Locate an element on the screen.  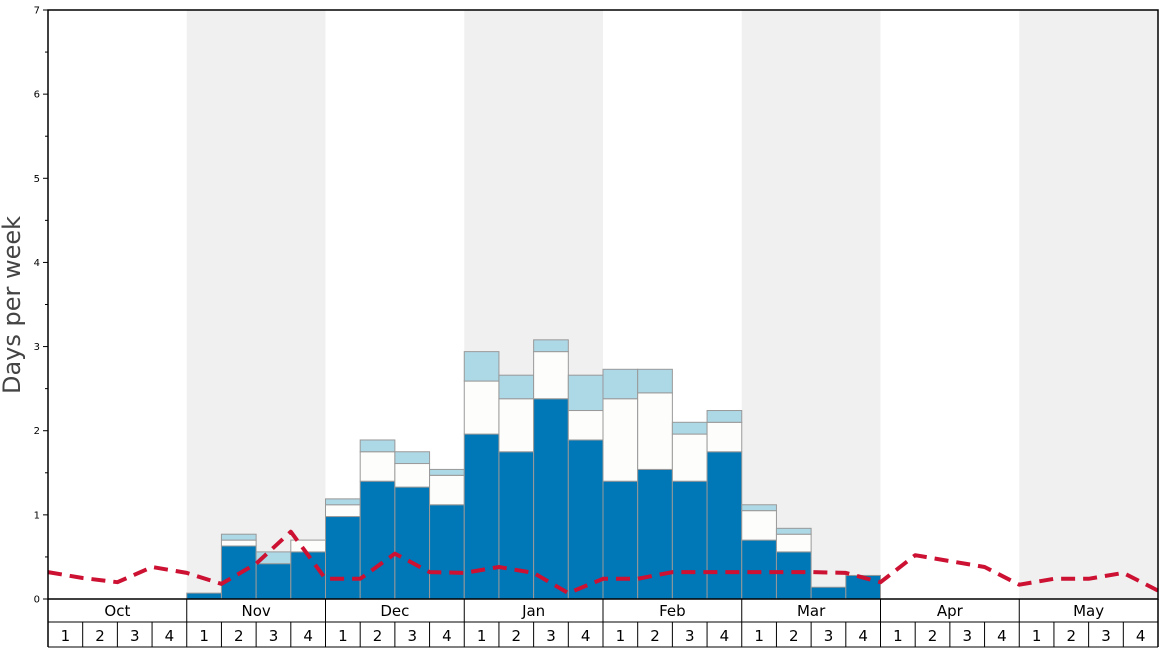
y-tick-label-2: 2 is located at coordinates (37, 431).